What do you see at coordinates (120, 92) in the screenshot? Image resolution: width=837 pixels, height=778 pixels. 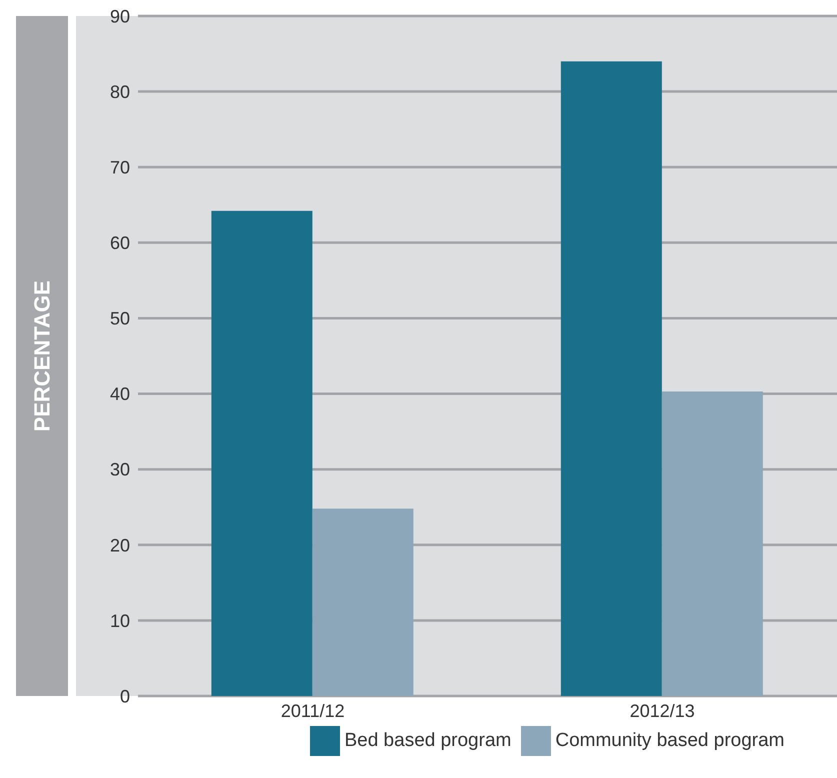 I see `y-tick-label: 80` at bounding box center [120, 92].